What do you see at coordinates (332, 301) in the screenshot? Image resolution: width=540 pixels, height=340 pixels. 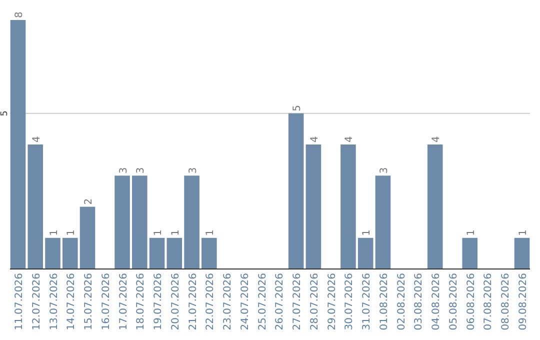 I see `x-tick-label: 29.07.2026` at bounding box center [332, 301].